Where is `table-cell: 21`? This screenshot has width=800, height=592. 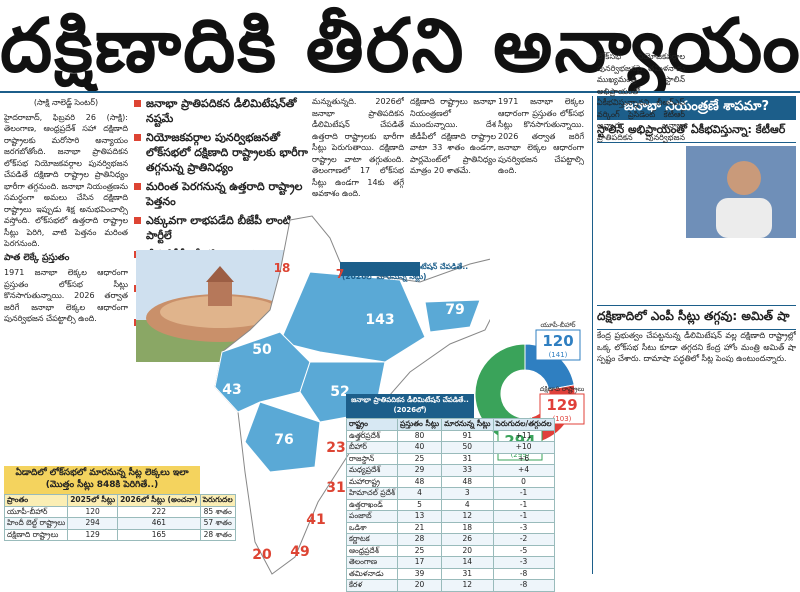 table-cell: 21 is located at coordinates (420, 527).